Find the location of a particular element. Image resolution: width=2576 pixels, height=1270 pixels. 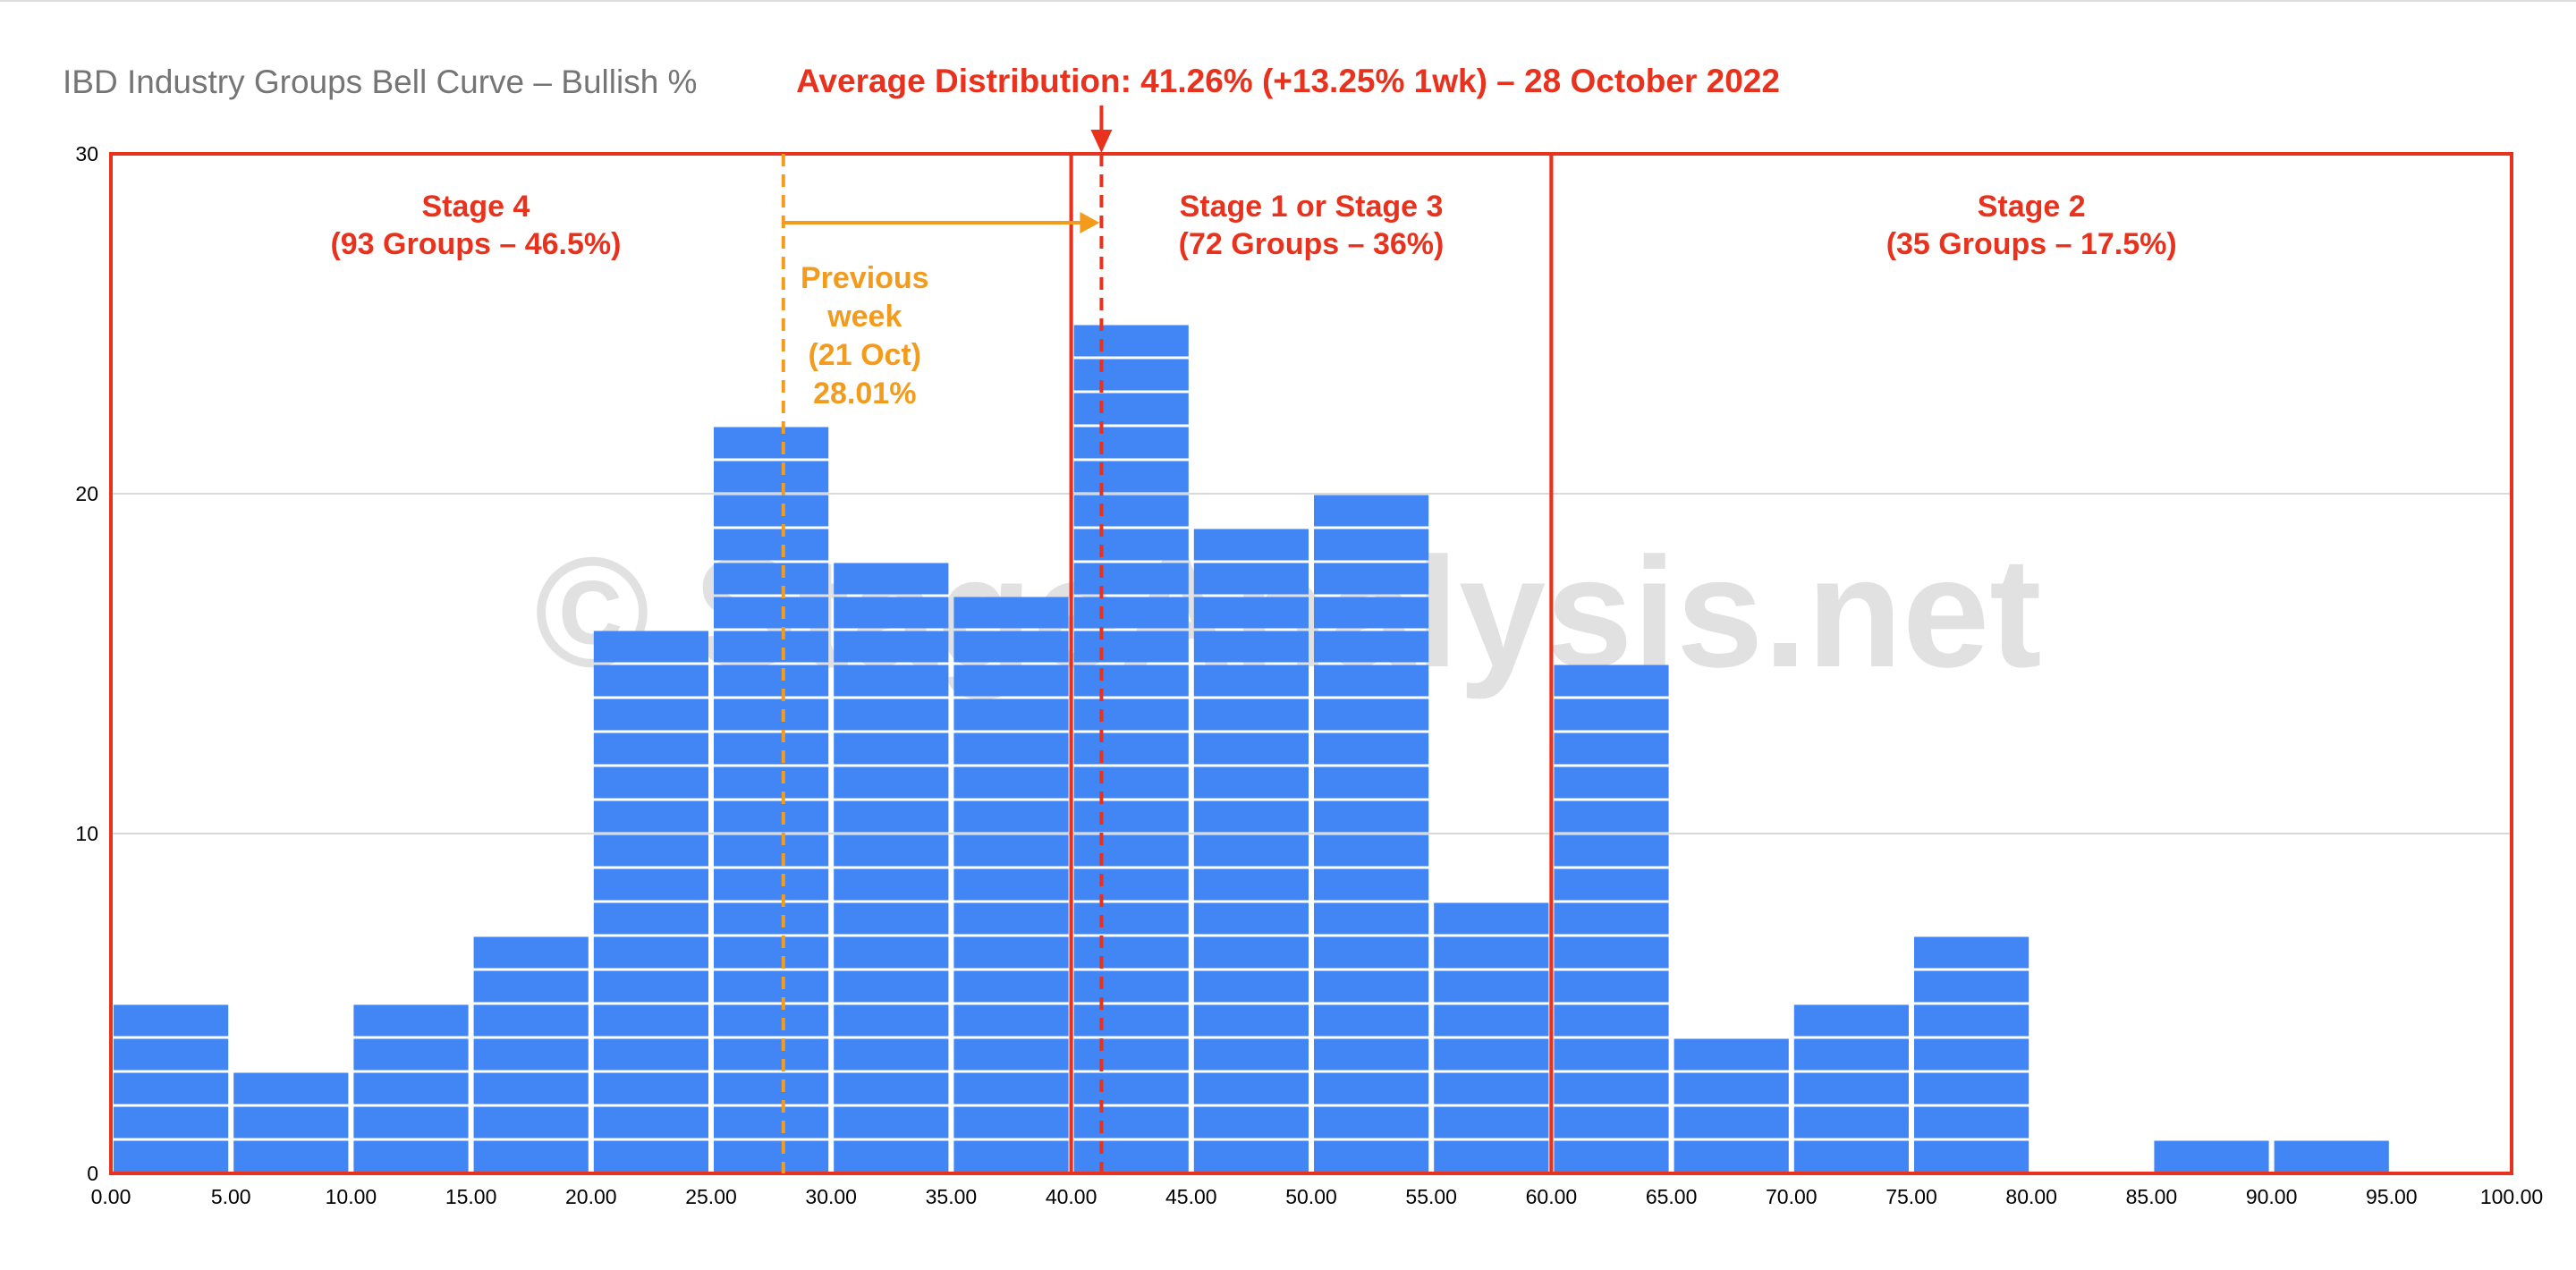

x-tick-label: 60.00 is located at coordinates (1552, 1196).